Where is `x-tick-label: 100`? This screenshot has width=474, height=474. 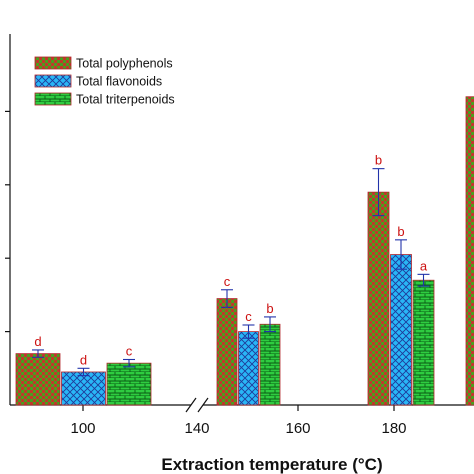 x-tick-label: 100 is located at coordinates (82, 428).